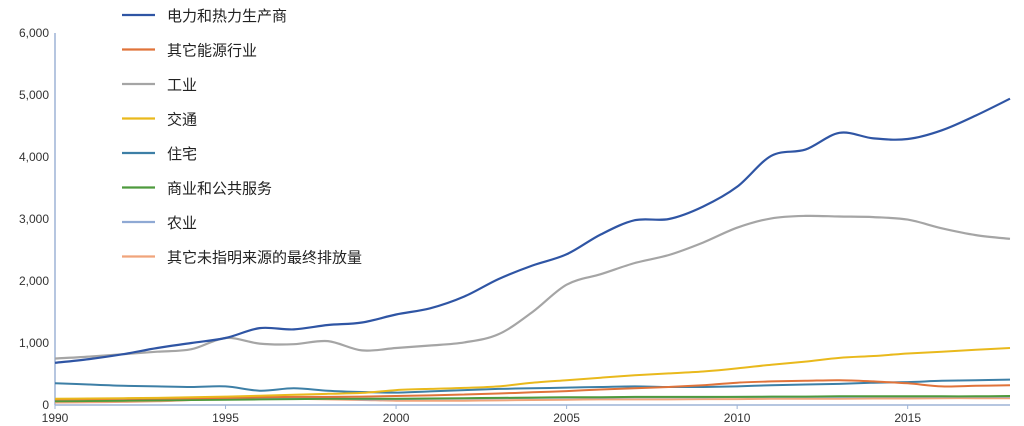  I want to click on y-tick-label: 0, so click(45, 405).